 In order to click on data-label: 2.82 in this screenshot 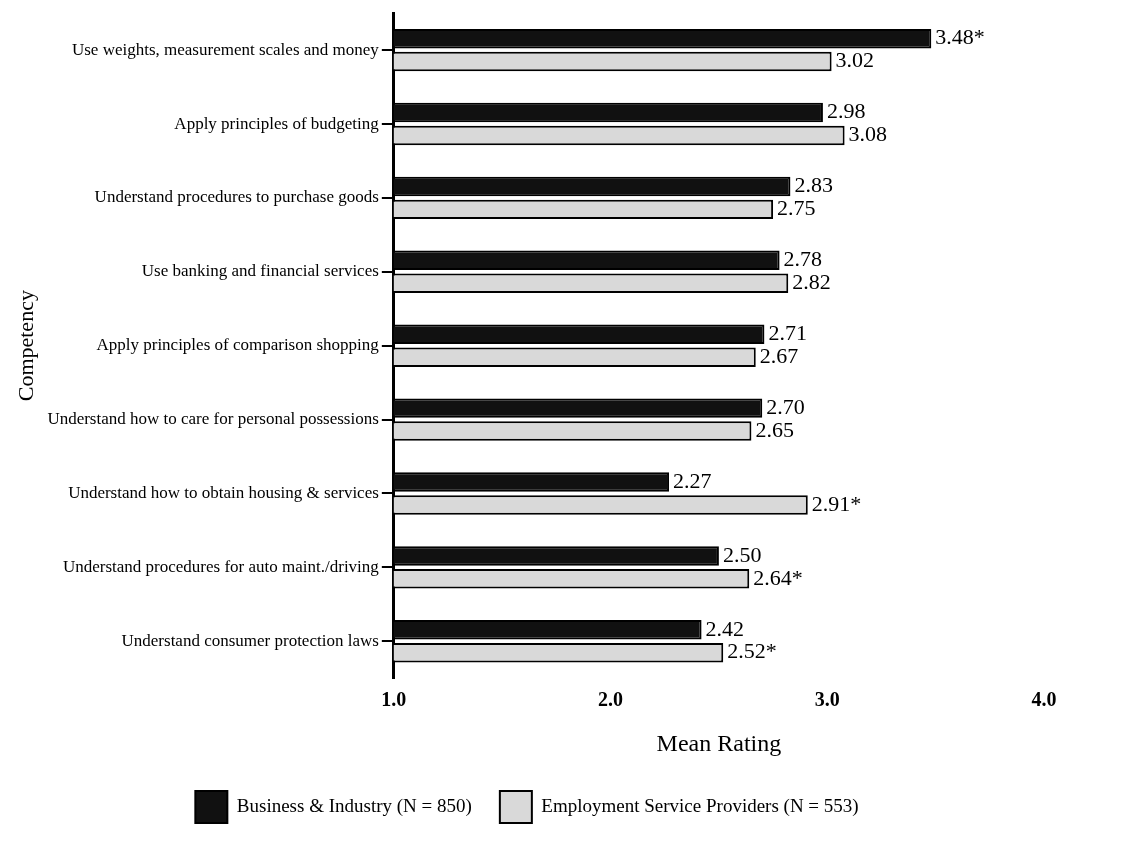, I will do `click(811, 282)`.